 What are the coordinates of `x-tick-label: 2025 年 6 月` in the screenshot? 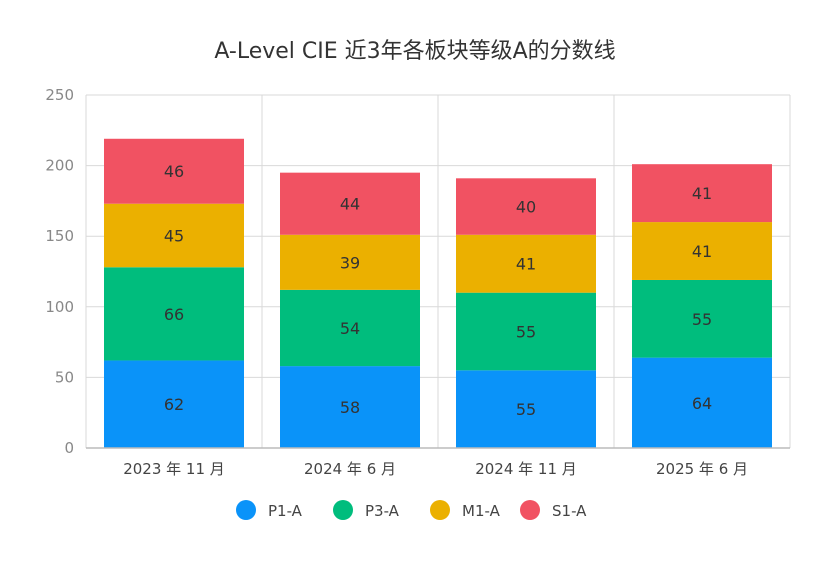 It's located at (702, 469).